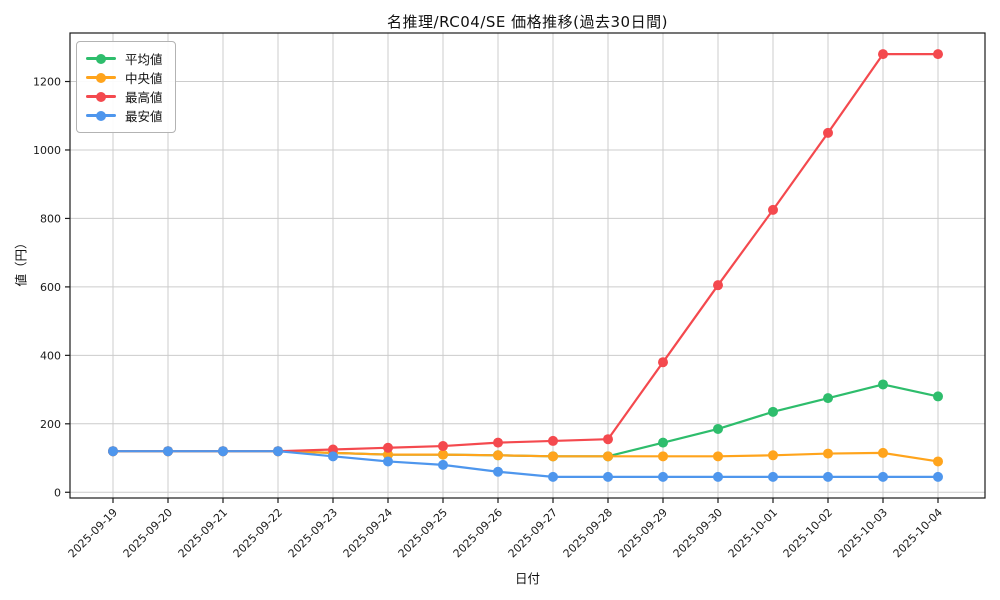 The height and width of the screenshot is (600, 1000). What do you see at coordinates (368, 533) in the screenshot?
I see `x-tick-label: 2025-09-24` at bounding box center [368, 533].